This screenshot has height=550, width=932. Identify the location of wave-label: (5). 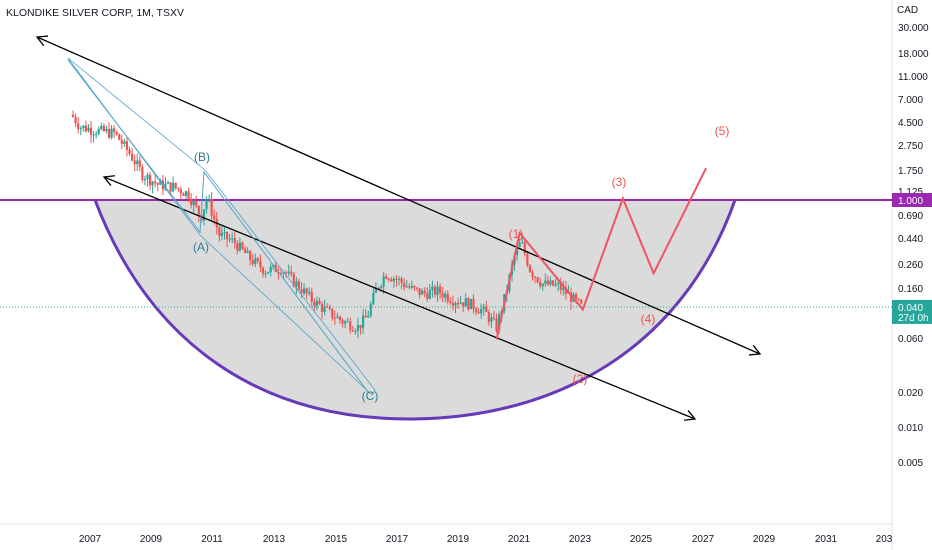
(722, 131).